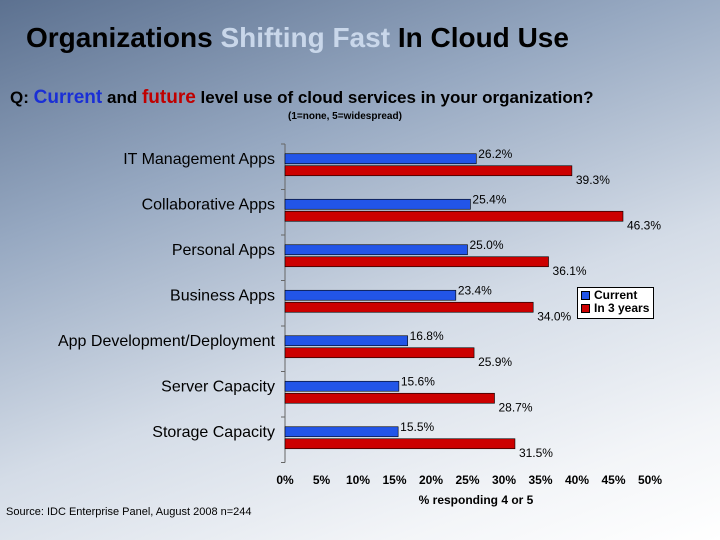 The height and width of the screenshot is (540, 720). What do you see at coordinates (167, 341) in the screenshot?
I see `category-label: App Development/Deployment` at bounding box center [167, 341].